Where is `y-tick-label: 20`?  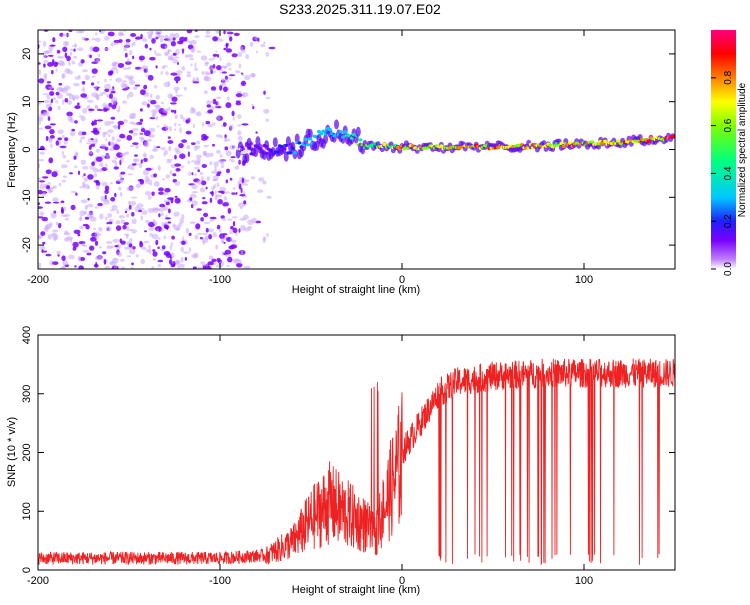 y-tick-label: 20 is located at coordinates (27, 54).